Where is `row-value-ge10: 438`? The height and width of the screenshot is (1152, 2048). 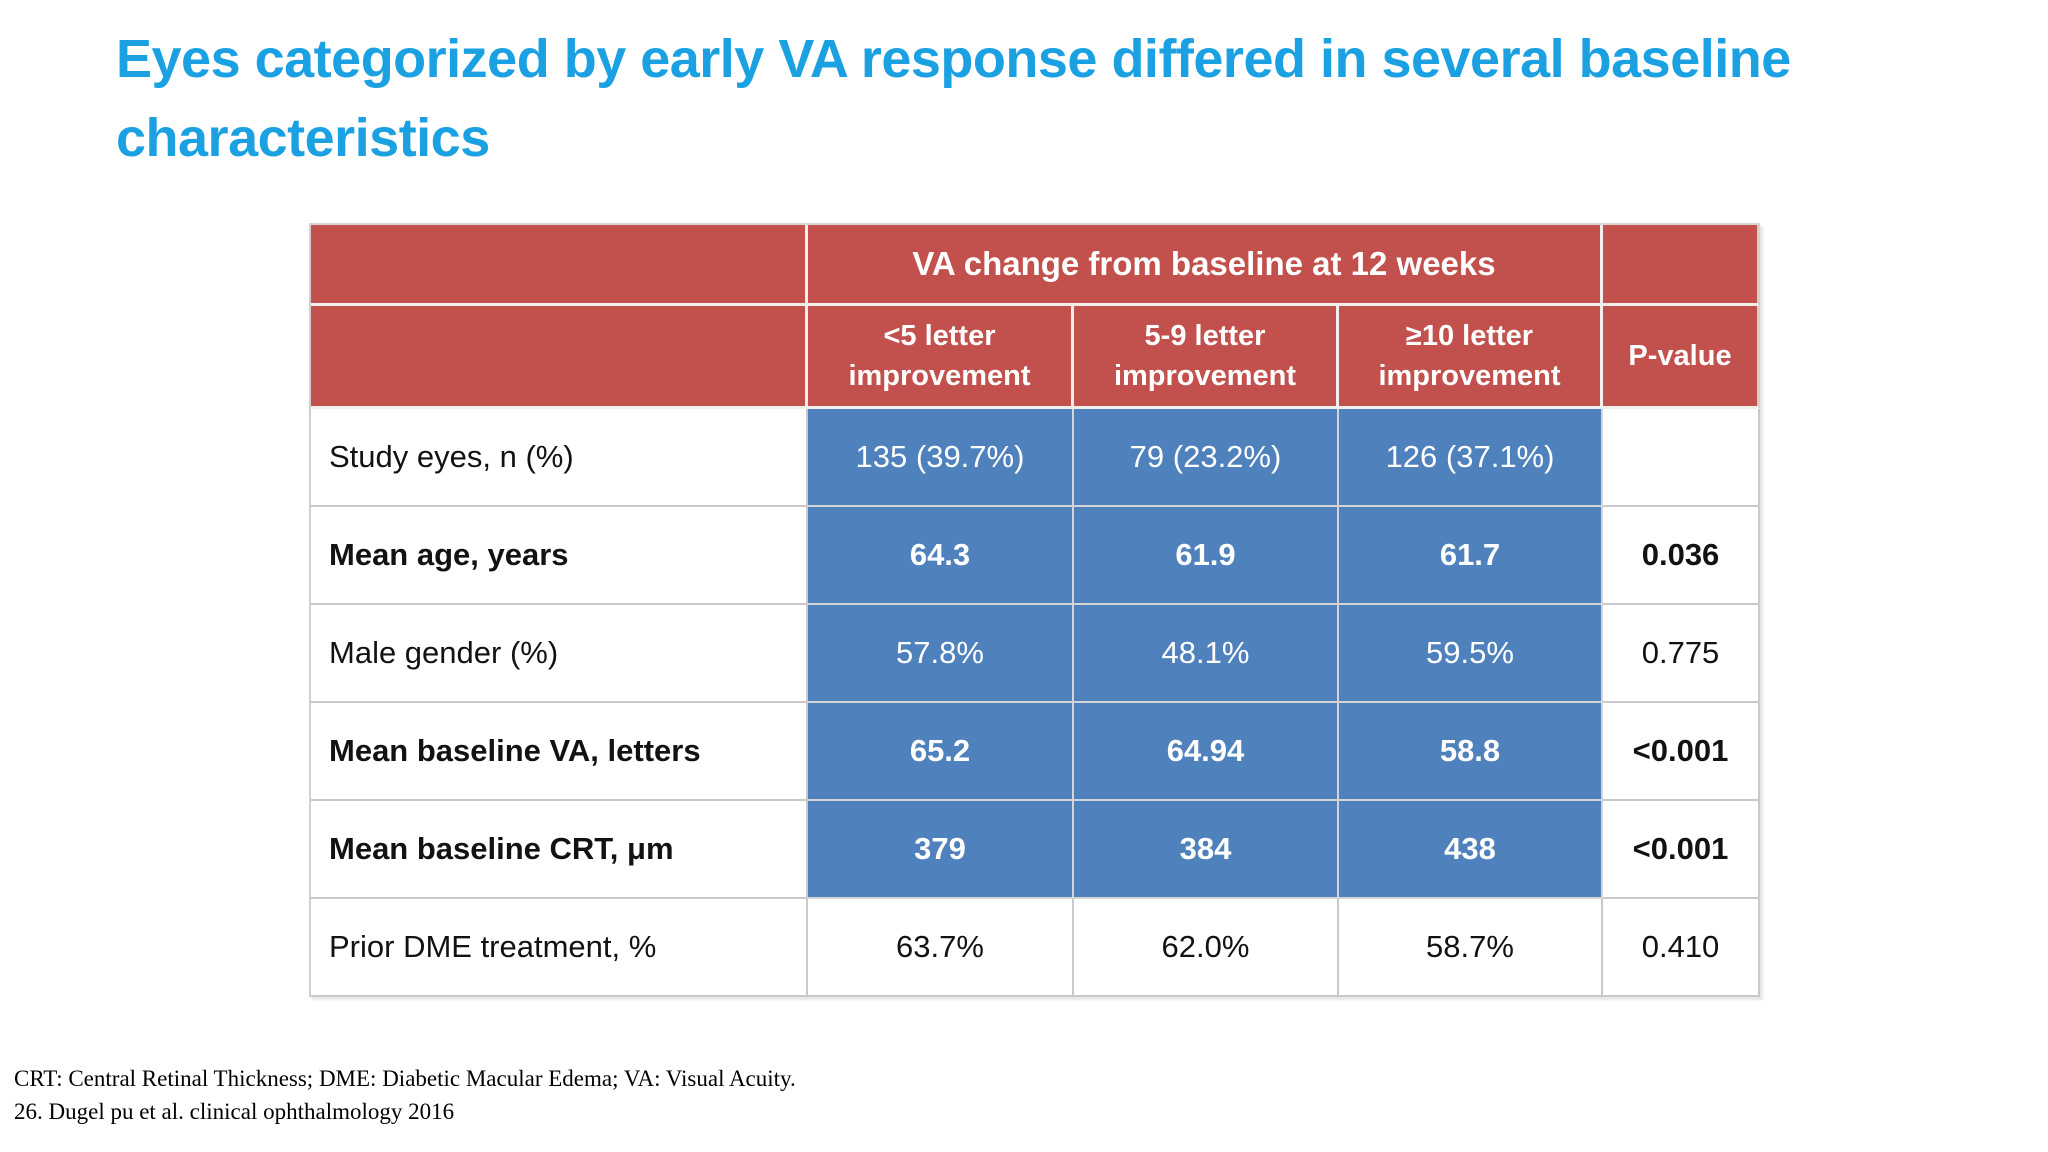
row-value-ge10: 438 is located at coordinates (1471, 850).